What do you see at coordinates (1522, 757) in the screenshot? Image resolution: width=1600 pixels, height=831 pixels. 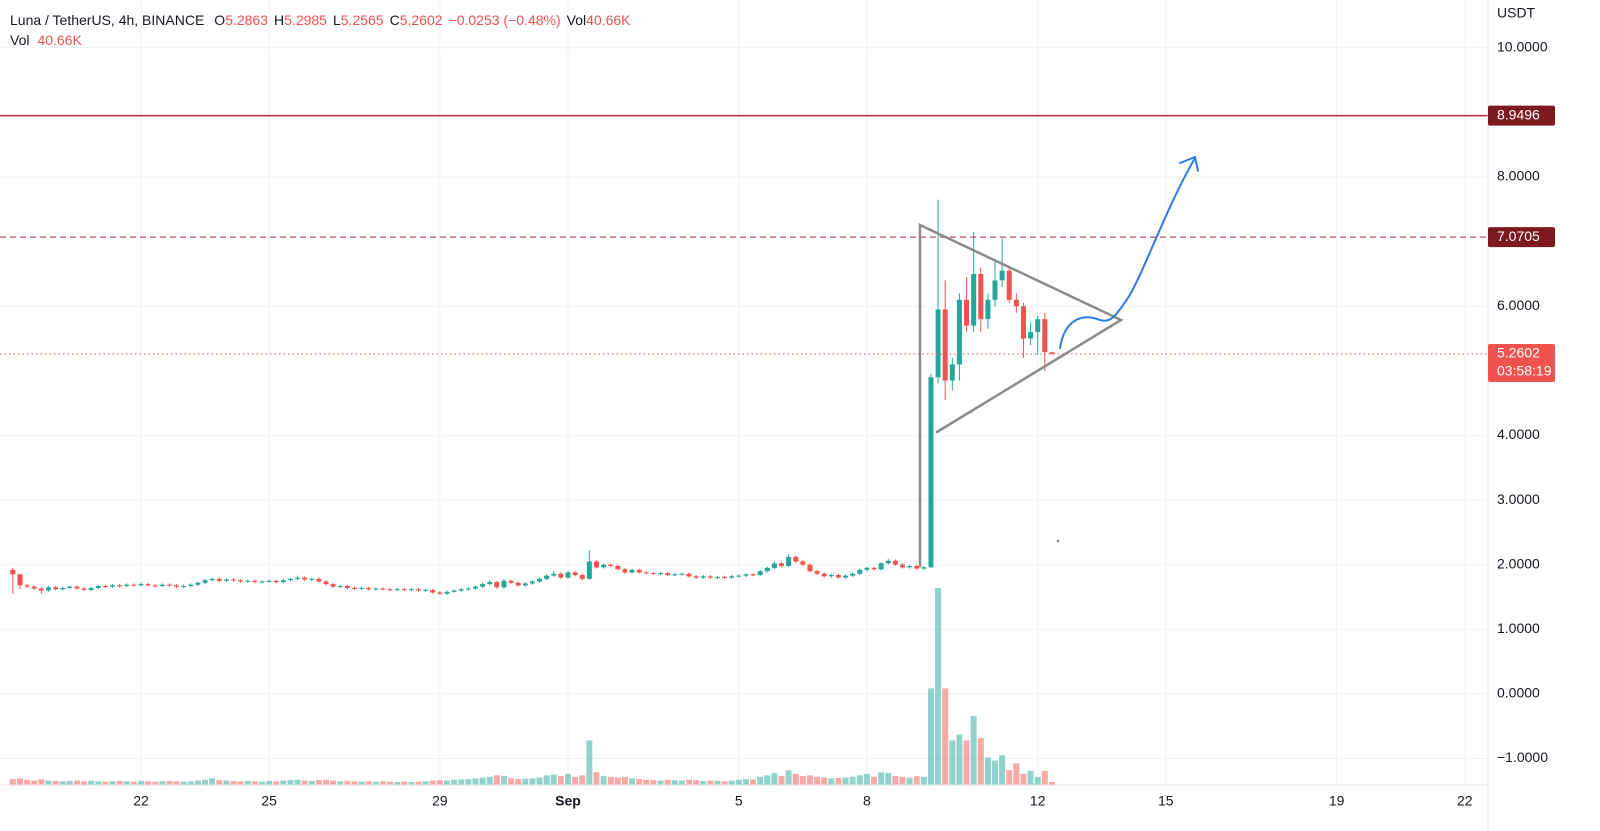 I see `y-tick-label: −1.0000` at bounding box center [1522, 757].